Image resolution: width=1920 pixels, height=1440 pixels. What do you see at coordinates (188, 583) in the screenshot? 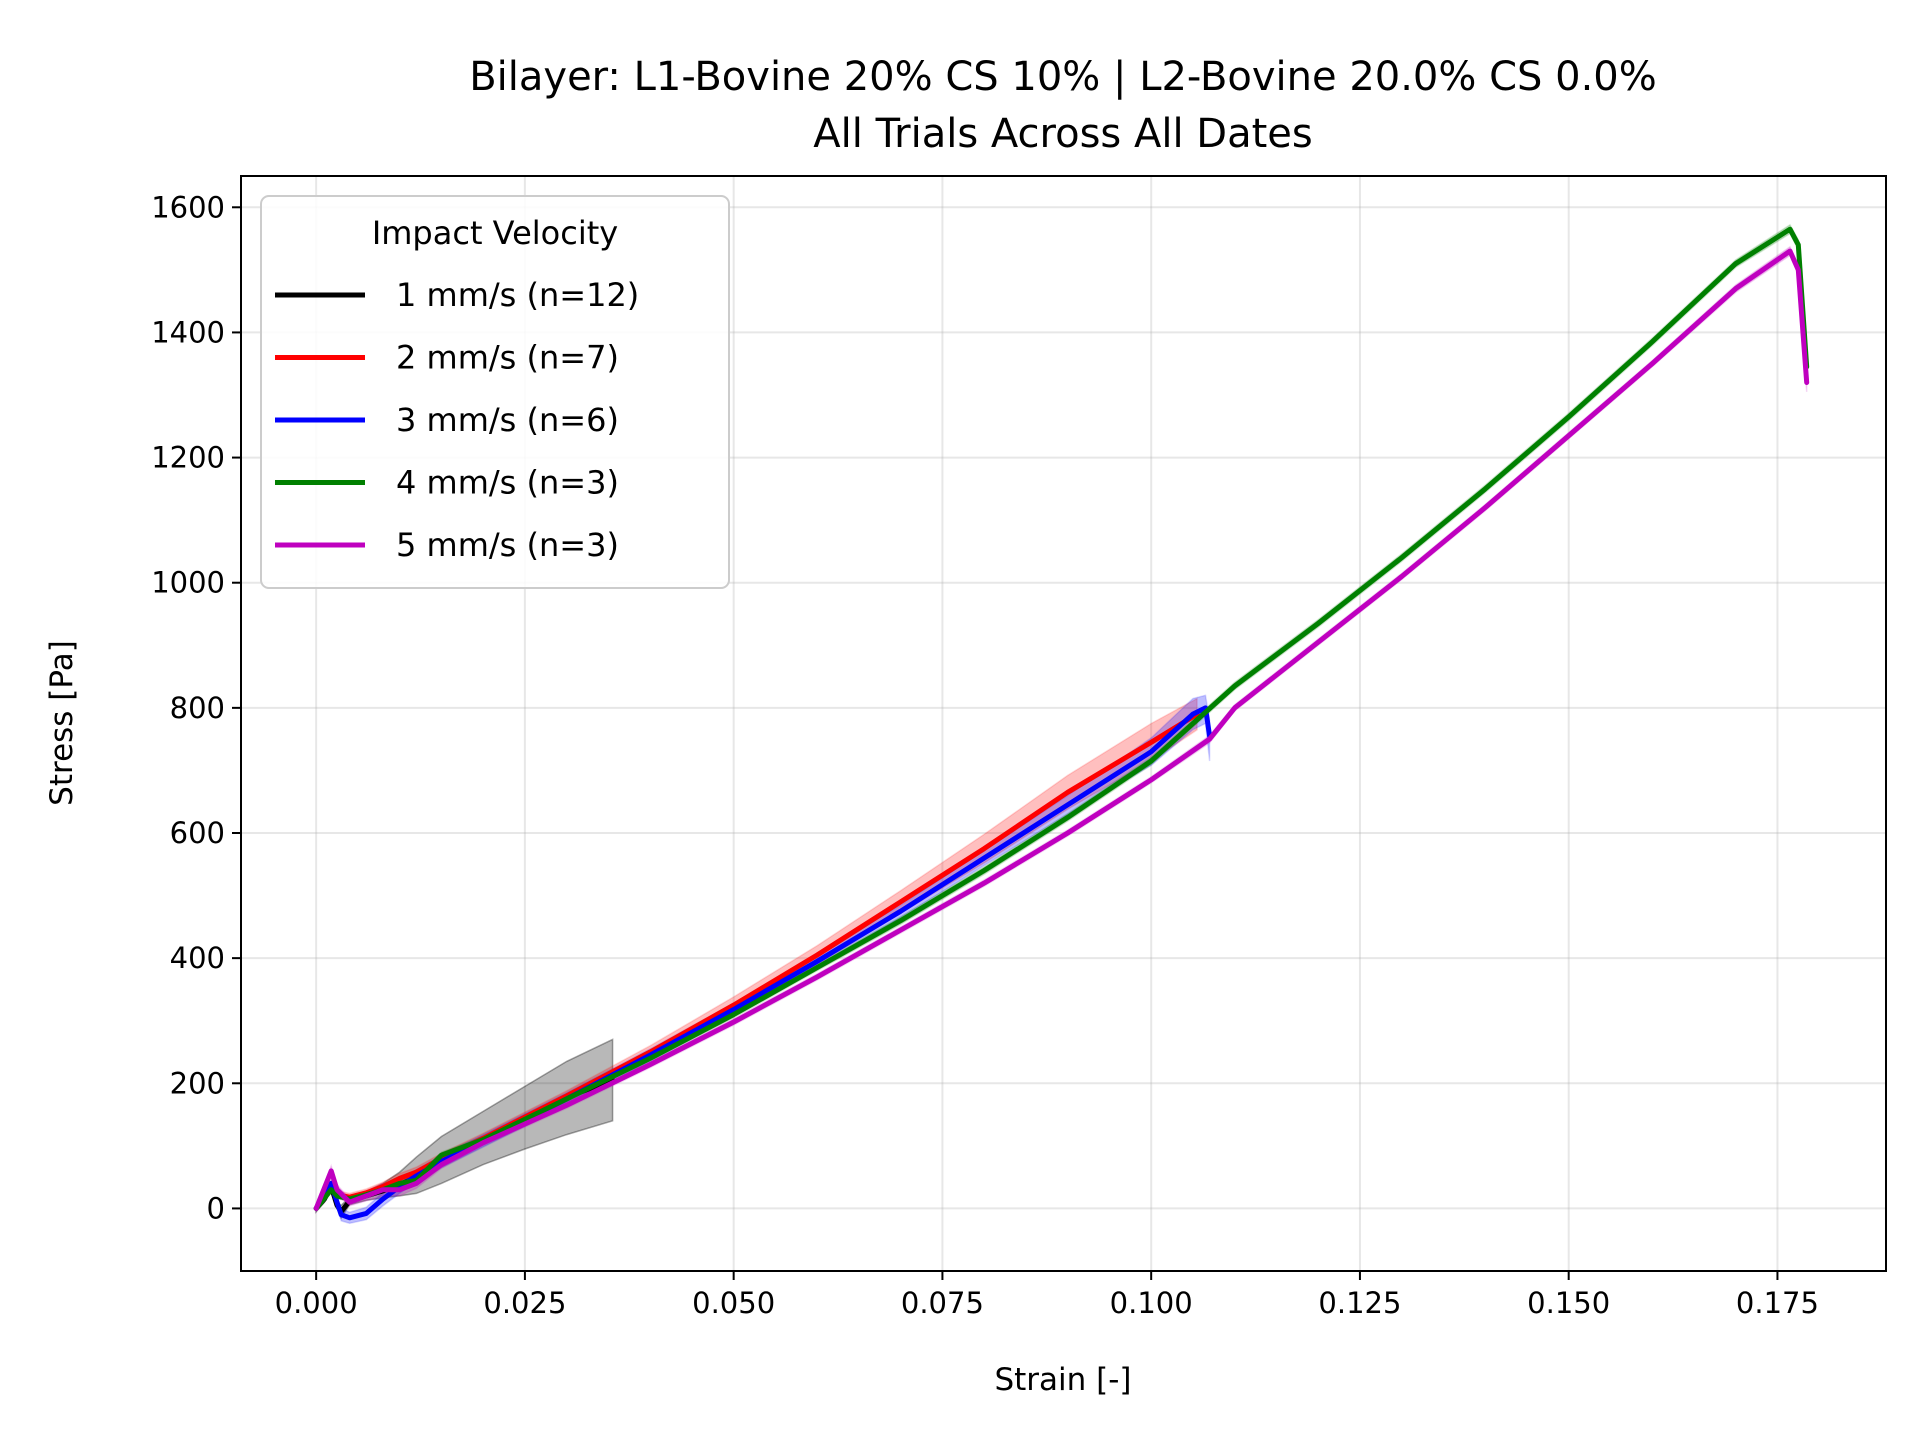
I see `y-tick-label: 1000` at bounding box center [188, 583].